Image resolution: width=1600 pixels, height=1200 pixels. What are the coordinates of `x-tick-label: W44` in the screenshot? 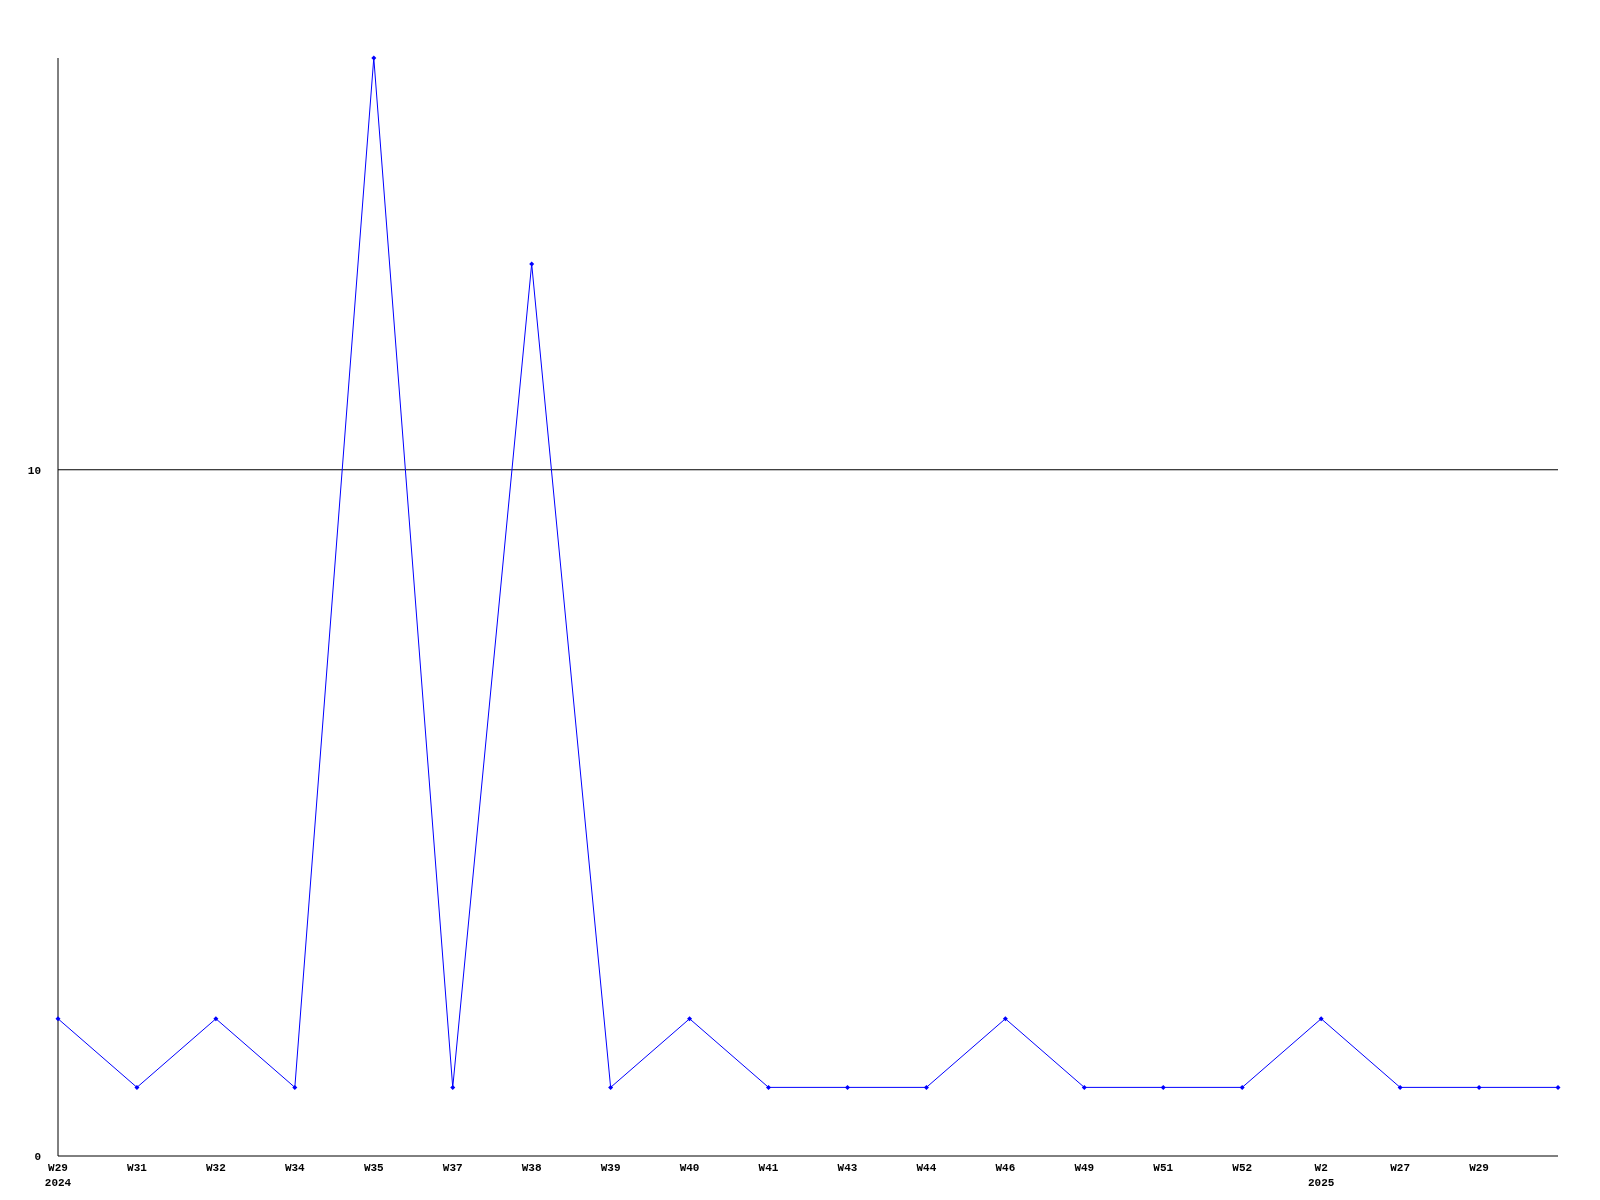 It's located at (926, 1168).